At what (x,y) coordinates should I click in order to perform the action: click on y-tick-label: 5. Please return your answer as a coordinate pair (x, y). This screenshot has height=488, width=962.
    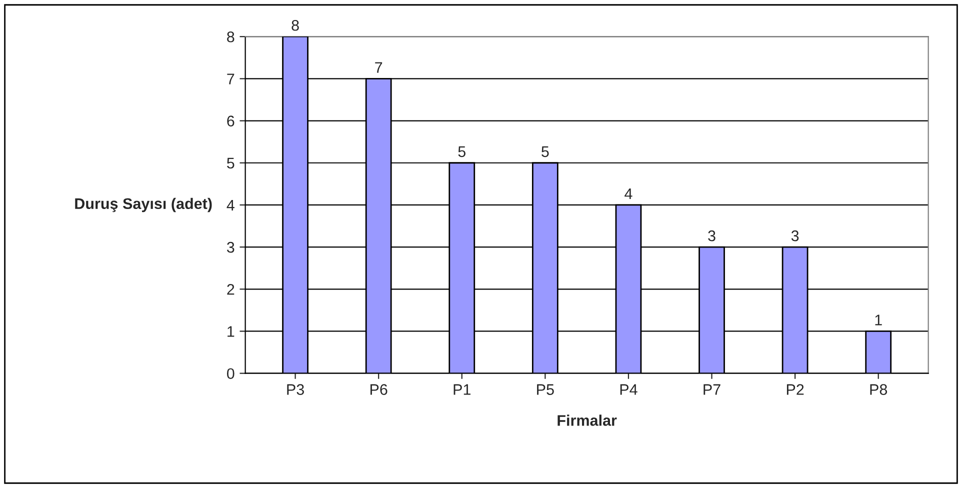
    Looking at the image, I should click on (230, 163).